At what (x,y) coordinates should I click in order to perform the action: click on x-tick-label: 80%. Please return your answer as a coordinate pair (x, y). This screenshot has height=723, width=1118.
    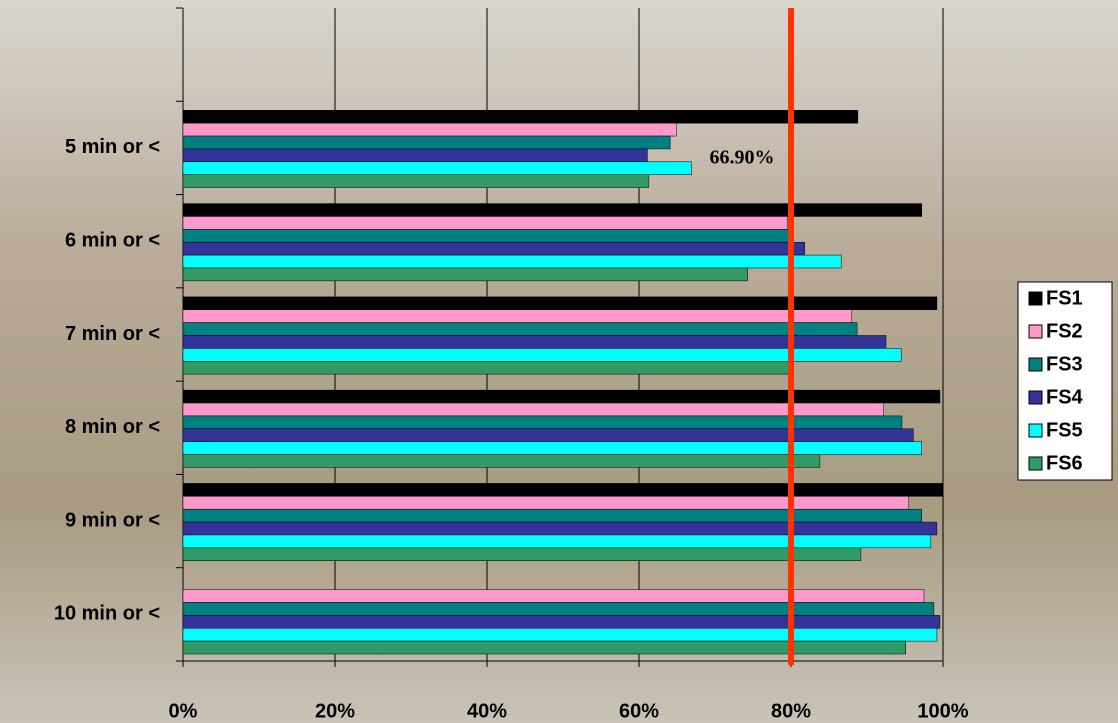
    Looking at the image, I should click on (791, 711).